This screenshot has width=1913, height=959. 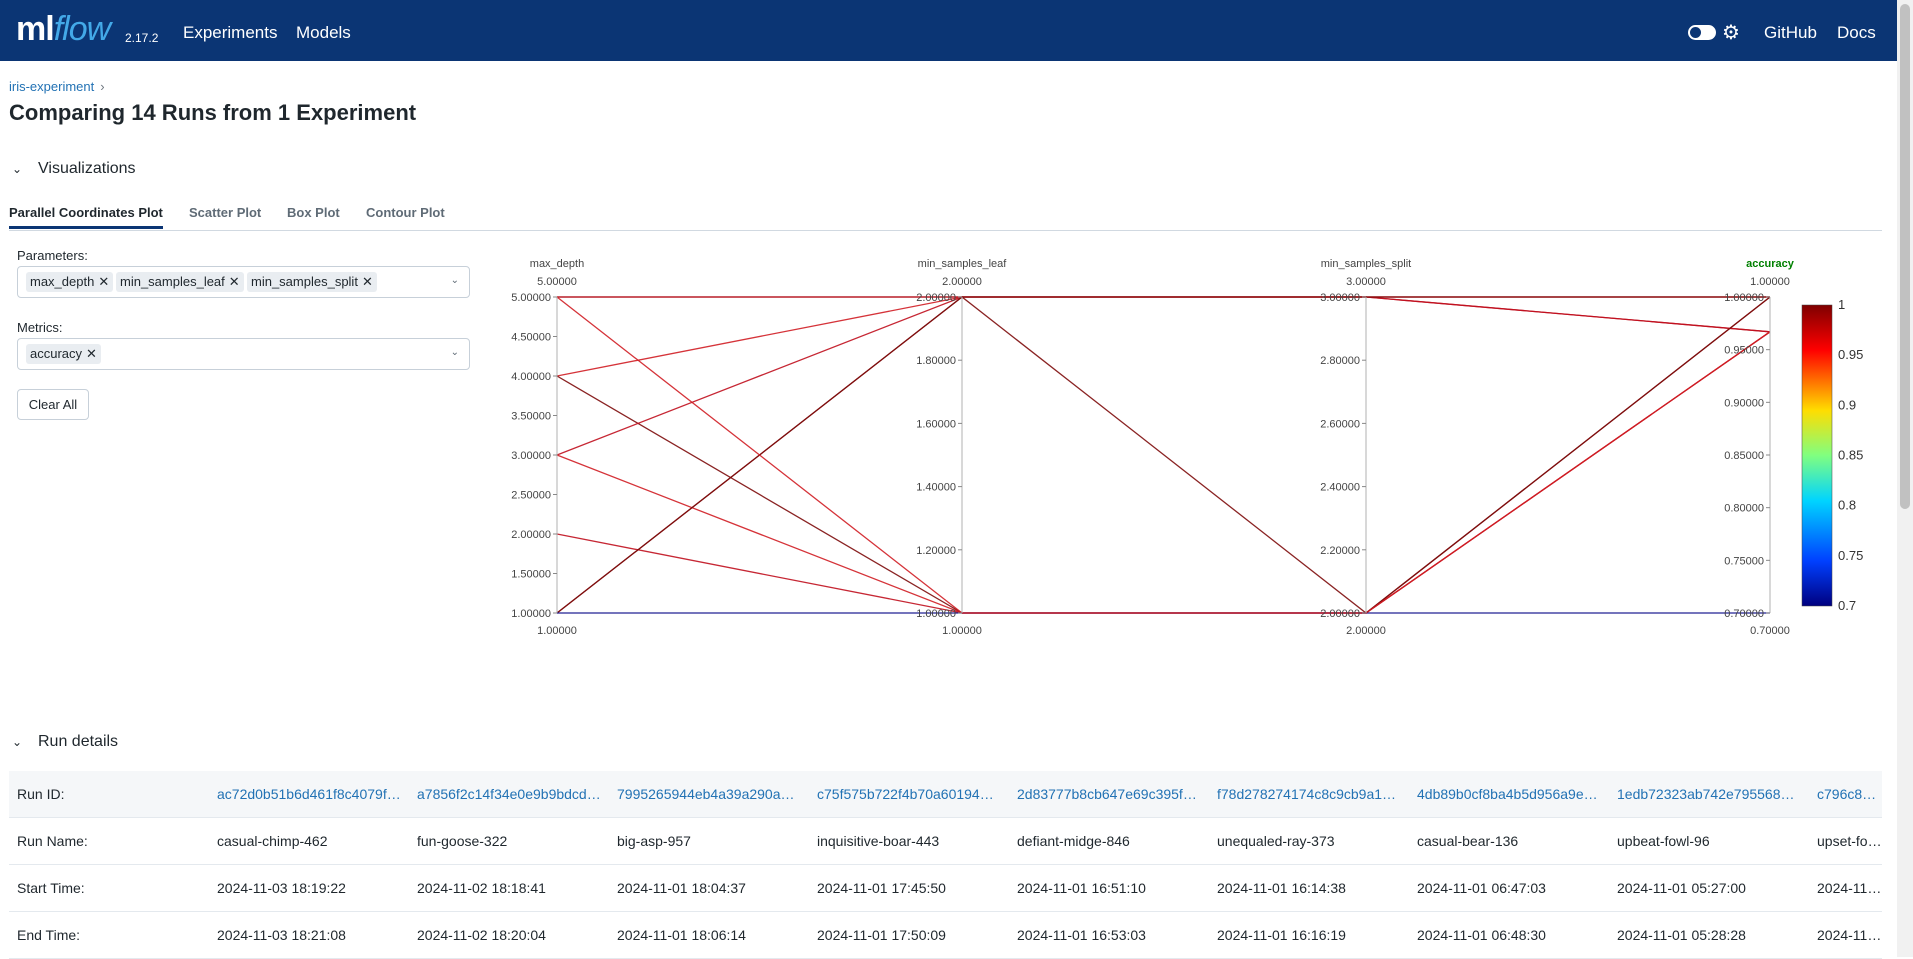 What do you see at coordinates (52, 86) in the screenshot?
I see `breadcrumb-experiment-link: iris-experiment` at bounding box center [52, 86].